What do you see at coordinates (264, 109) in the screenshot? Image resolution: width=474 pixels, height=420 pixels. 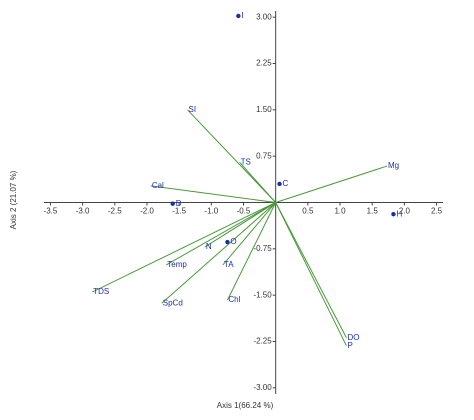 I see `y-tick-label: 1.50` at bounding box center [264, 109].